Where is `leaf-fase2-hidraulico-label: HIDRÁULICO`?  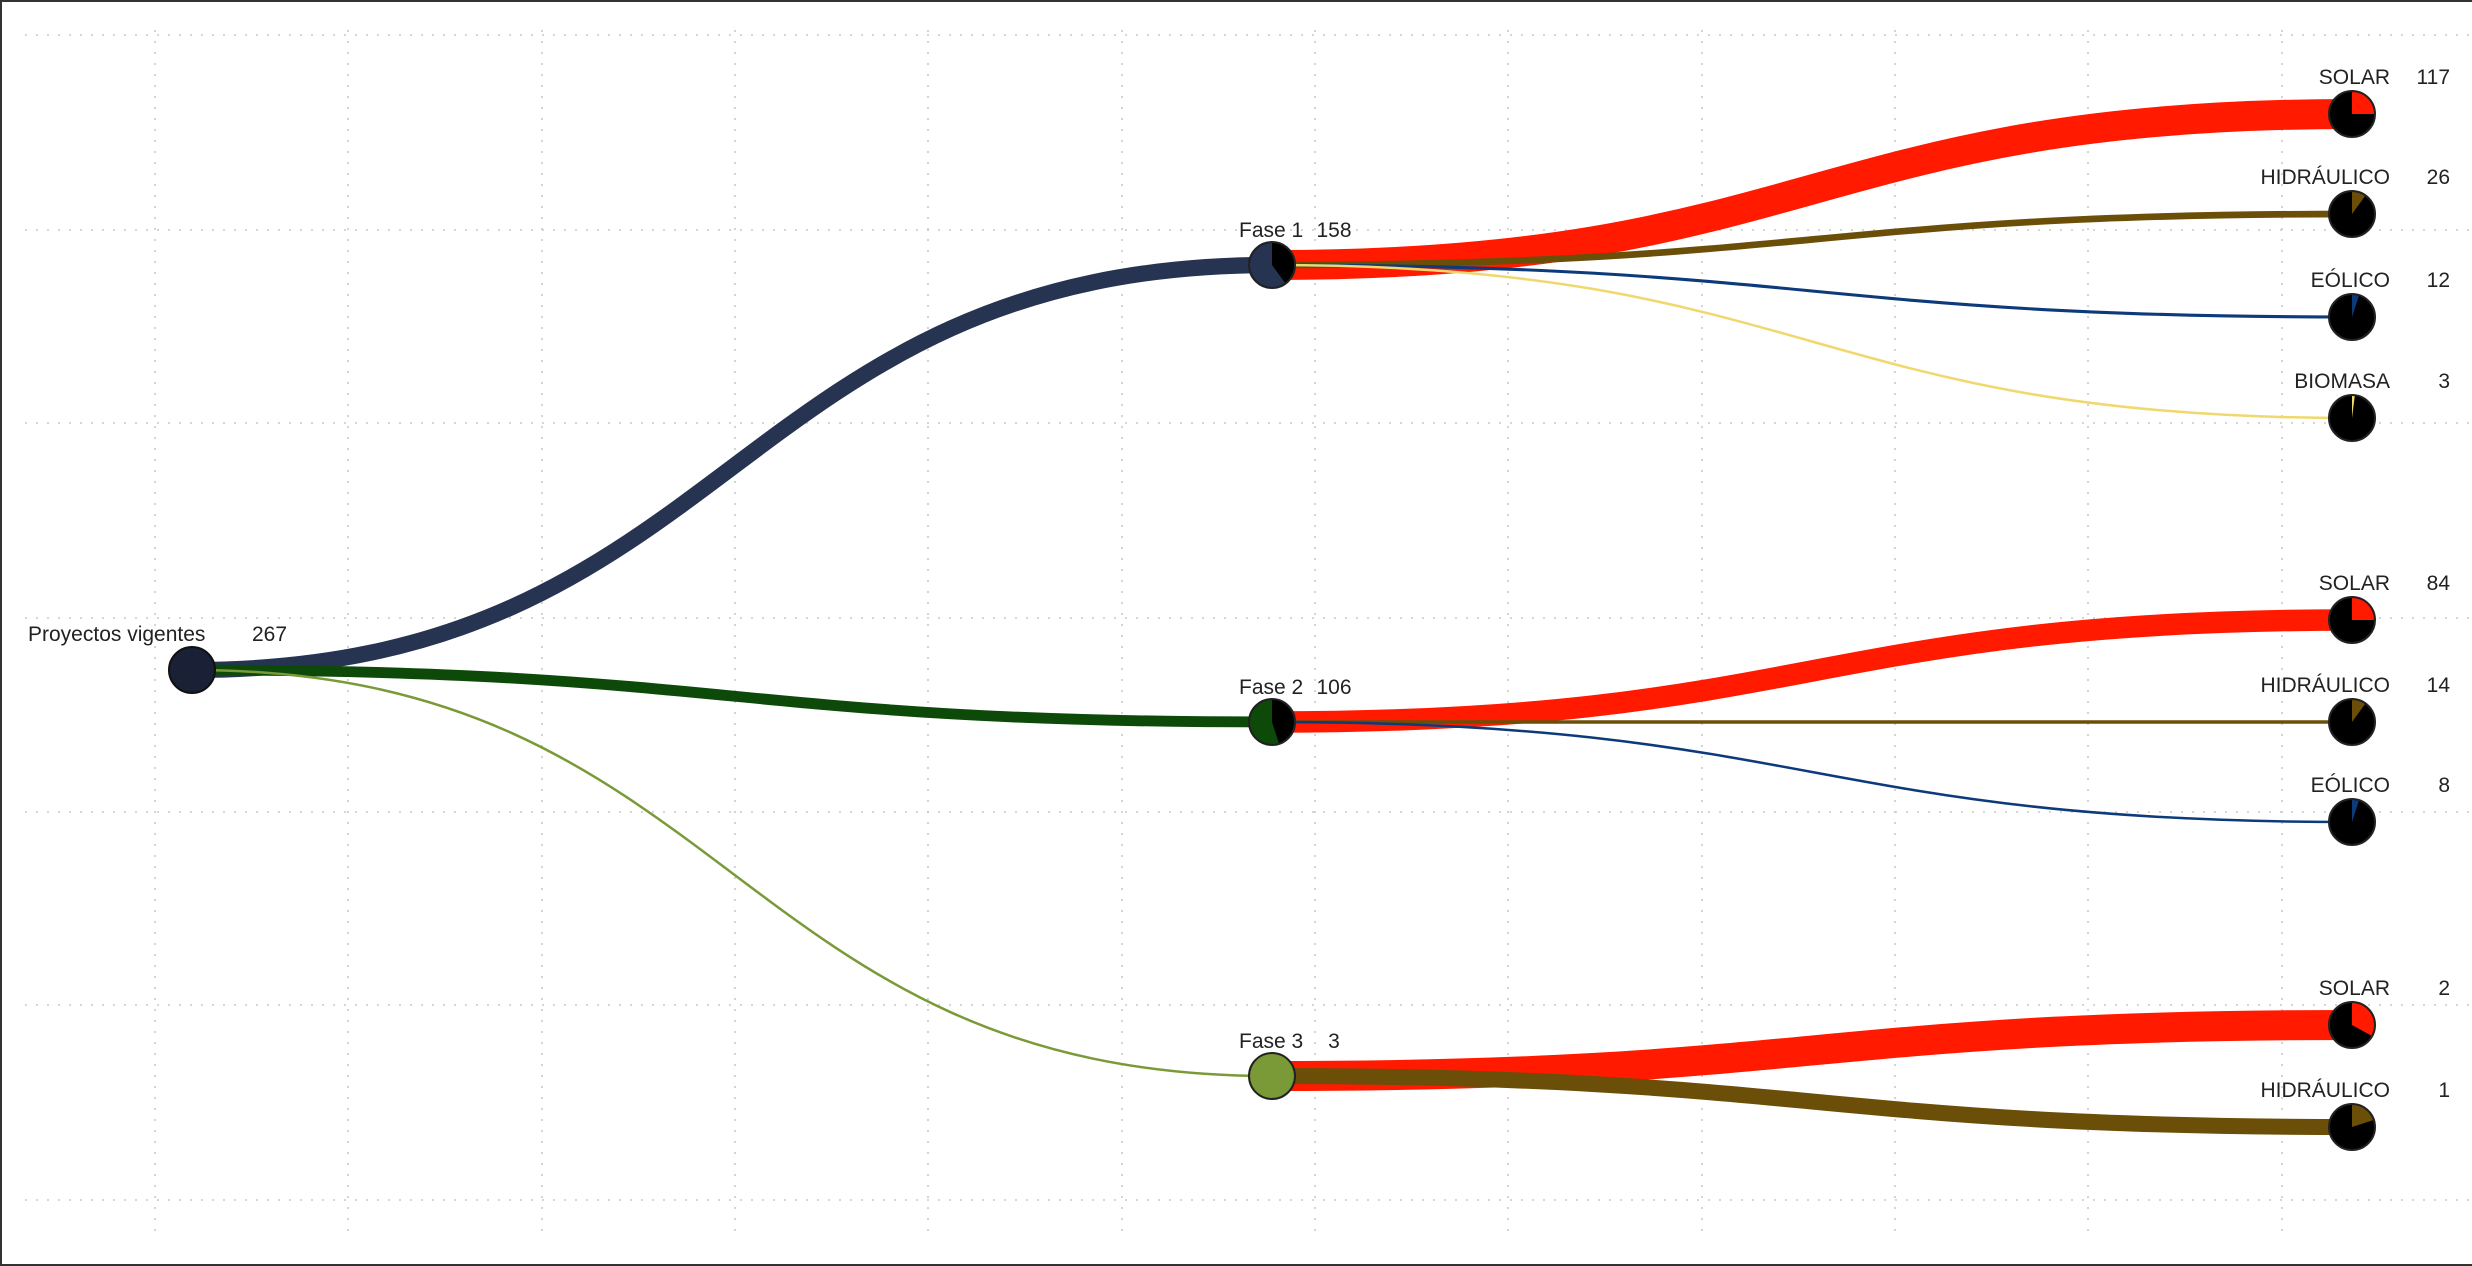
leaf-fase2-hidraulico-label: HIDRÁULICO is located at coordinates (2325, 685).